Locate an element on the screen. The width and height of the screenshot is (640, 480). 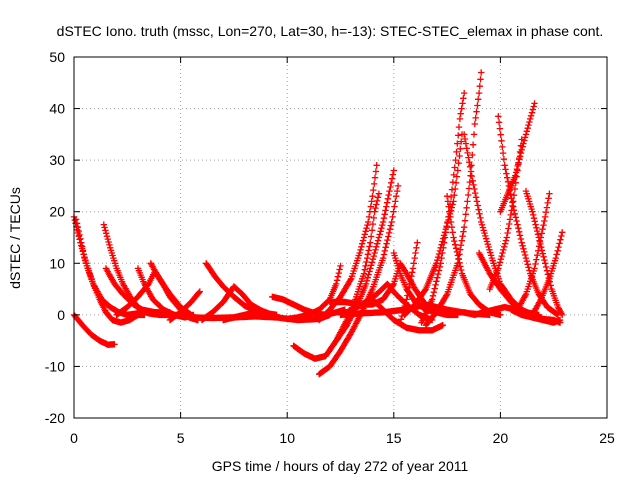
y-tick-label: 50 is located at coordinates (57, 57).